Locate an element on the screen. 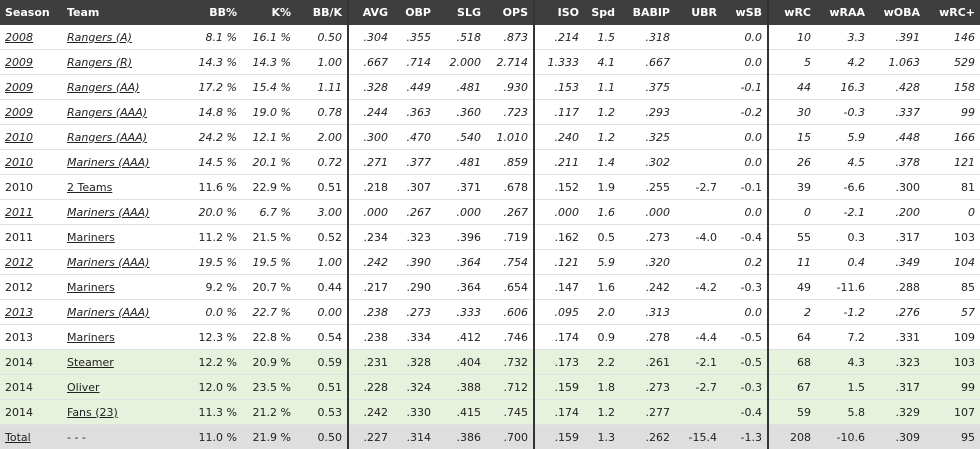 This screenshot has width=980, height=449. cell-wraa: 4.5 is located at coordinates (843, 162).